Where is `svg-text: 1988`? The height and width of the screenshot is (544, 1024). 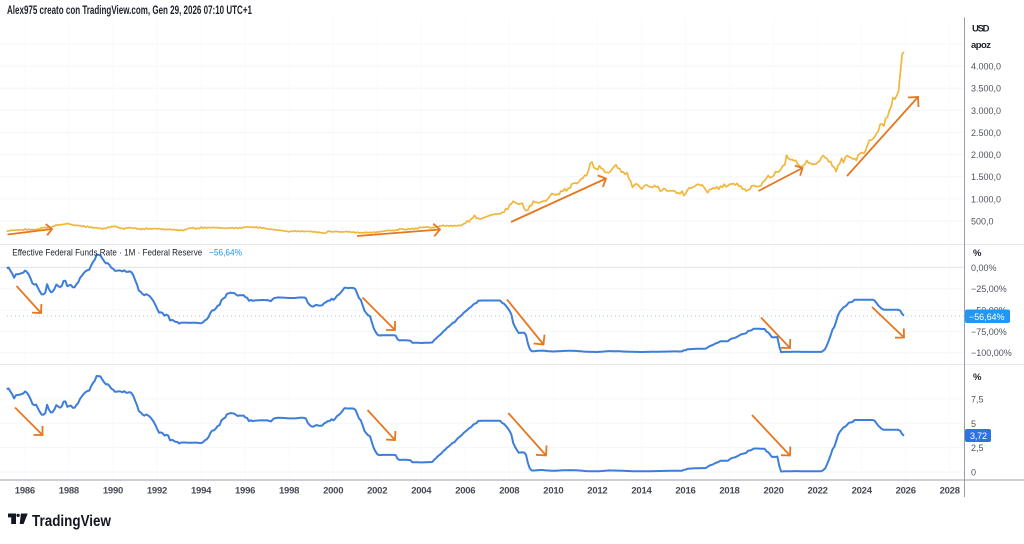
svg-text: 1988 is located at coordinates (69, 490).